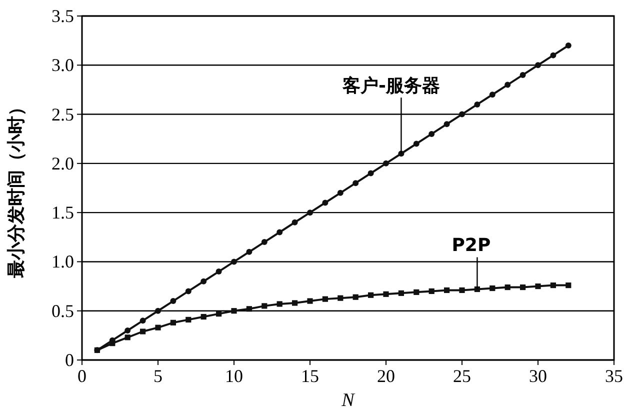  Describe the element at coordinates (69, 360) in the screenshot. I see `y-tick-label: 0` at that location.